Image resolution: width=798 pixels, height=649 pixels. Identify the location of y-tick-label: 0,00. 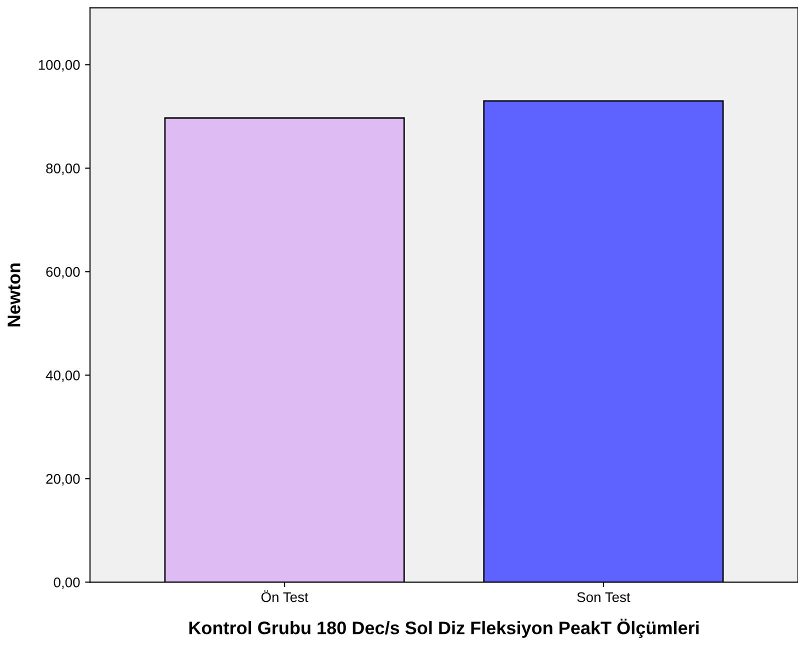
(67, 583).